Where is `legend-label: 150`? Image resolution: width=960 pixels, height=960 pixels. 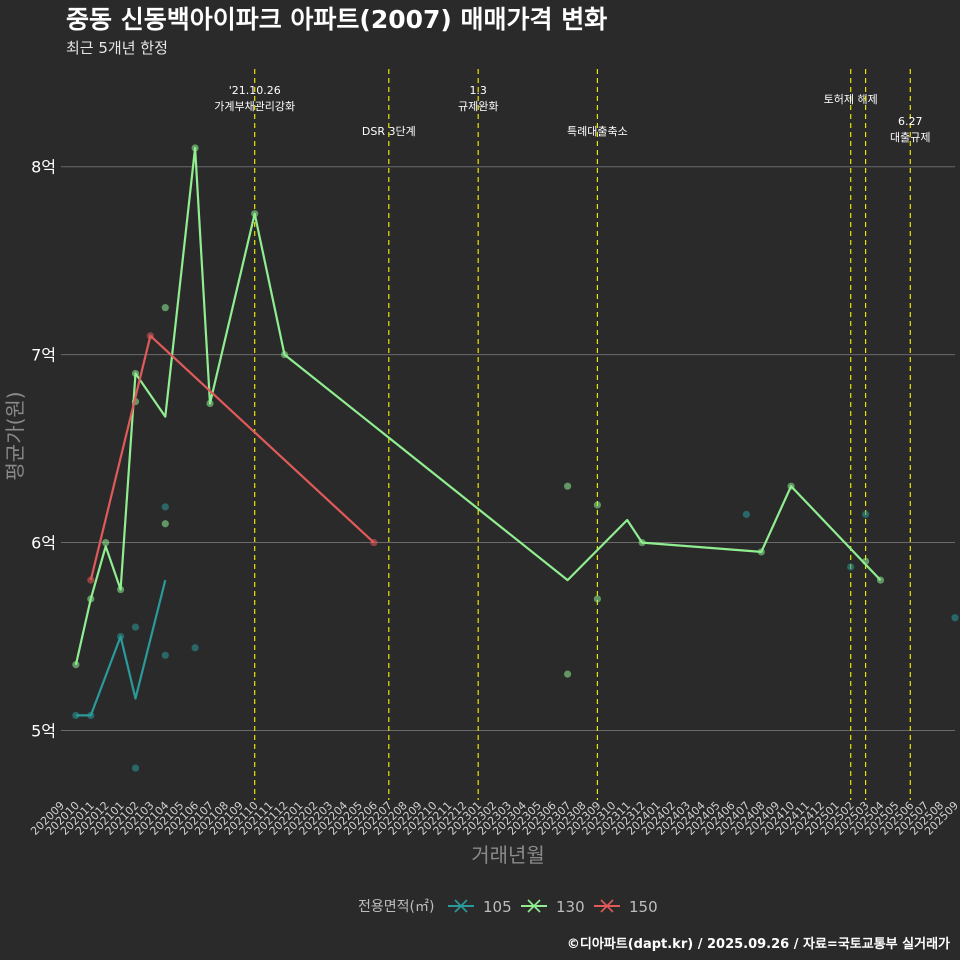 legend-label: 150 is located at coordinates (643, 907).